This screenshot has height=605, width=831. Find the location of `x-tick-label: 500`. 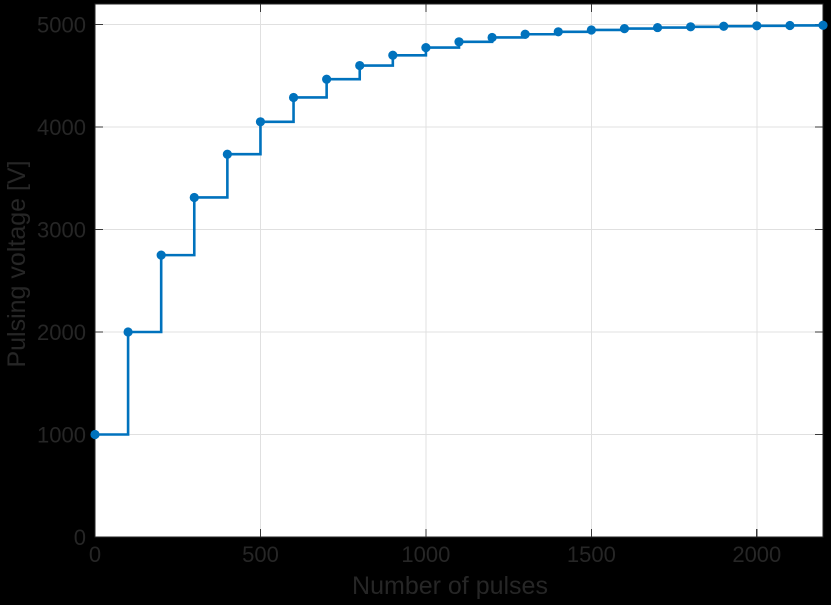

x-tick-label: 500 is located at coordinates (260, 554).